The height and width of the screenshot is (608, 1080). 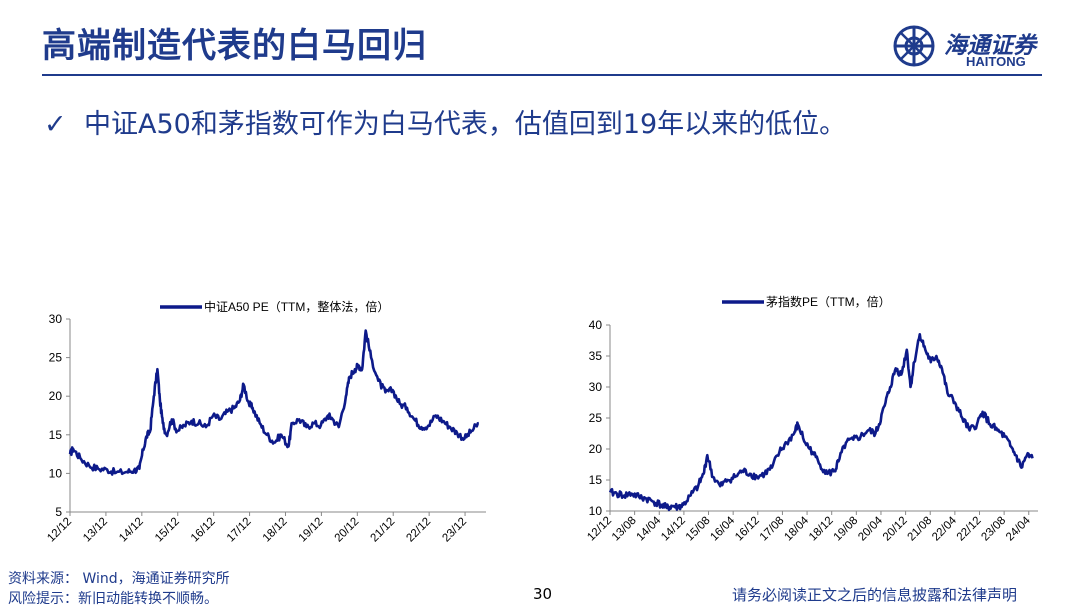 I want to click on a50-y-tick-label: 20, so click(x=56, y=396).